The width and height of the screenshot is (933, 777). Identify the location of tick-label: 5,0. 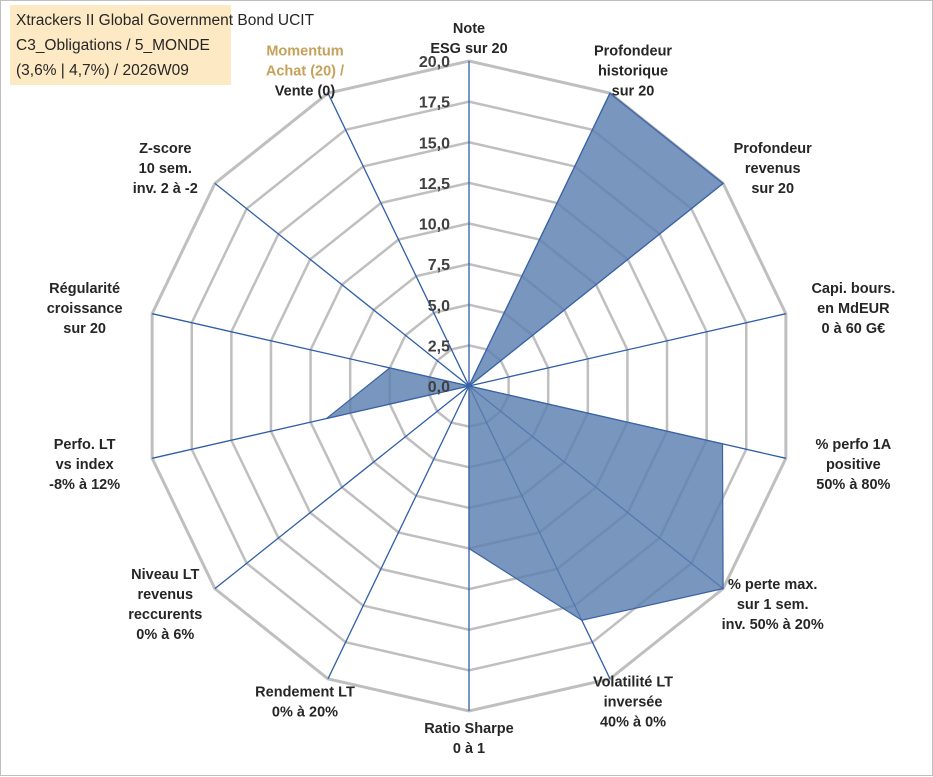
(439, 306).